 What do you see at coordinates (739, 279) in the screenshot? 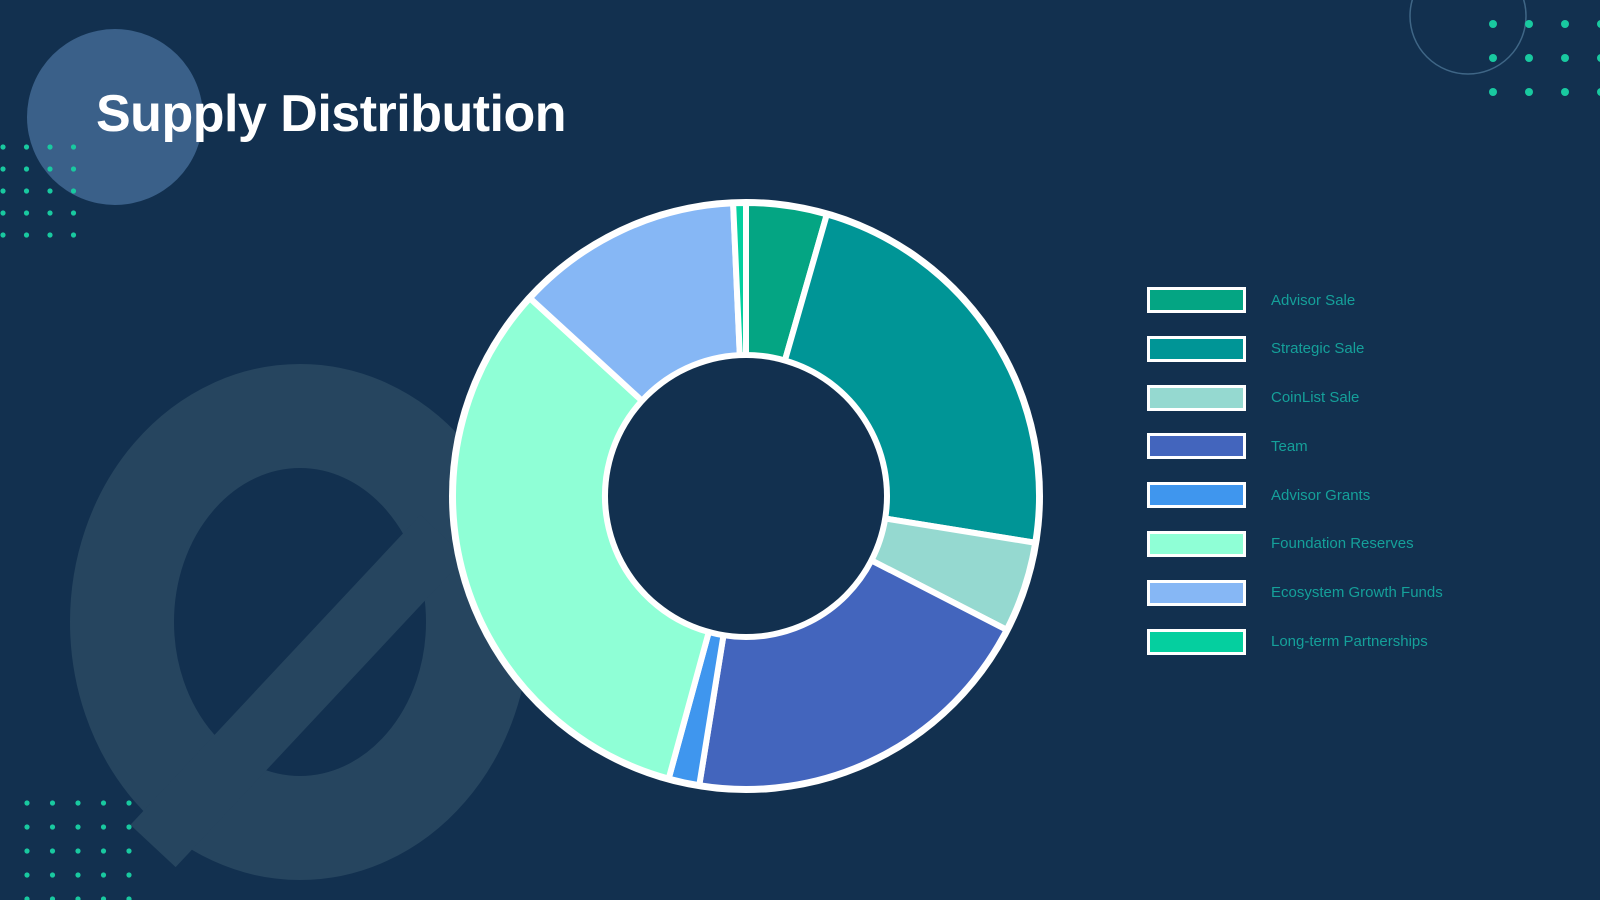
I see `donut-slice-long-term-partnerships` at bounding box center [739, 279].